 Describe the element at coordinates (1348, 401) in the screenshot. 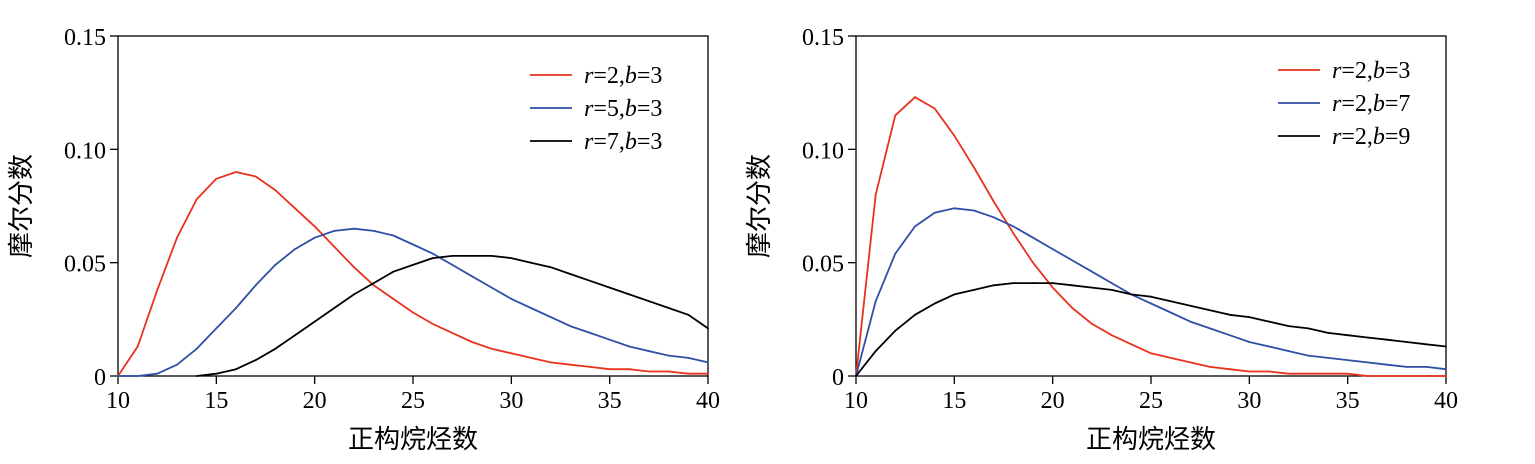

I see `x-tick-label: 35` at that location.